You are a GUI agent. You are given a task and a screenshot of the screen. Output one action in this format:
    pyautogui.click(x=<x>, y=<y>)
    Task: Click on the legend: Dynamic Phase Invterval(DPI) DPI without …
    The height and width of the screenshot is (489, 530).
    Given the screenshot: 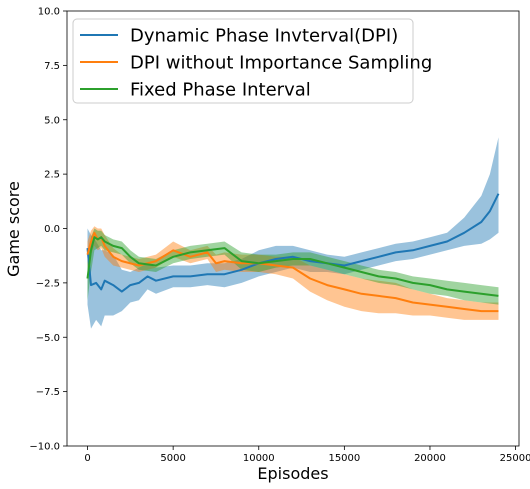 What is the action you would take?
    pyautogui.click(x=252, y=61)
    